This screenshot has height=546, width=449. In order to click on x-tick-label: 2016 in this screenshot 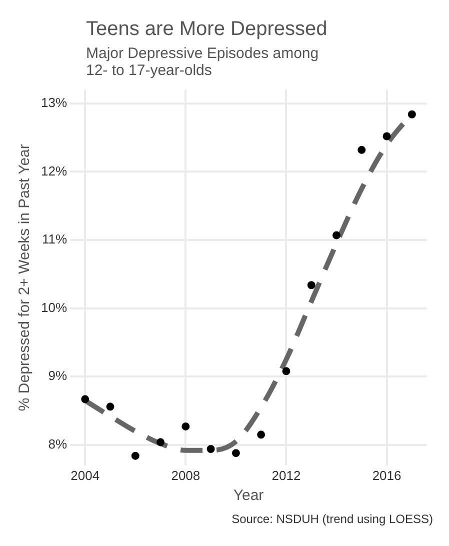, I will do `click(387, 475)`.